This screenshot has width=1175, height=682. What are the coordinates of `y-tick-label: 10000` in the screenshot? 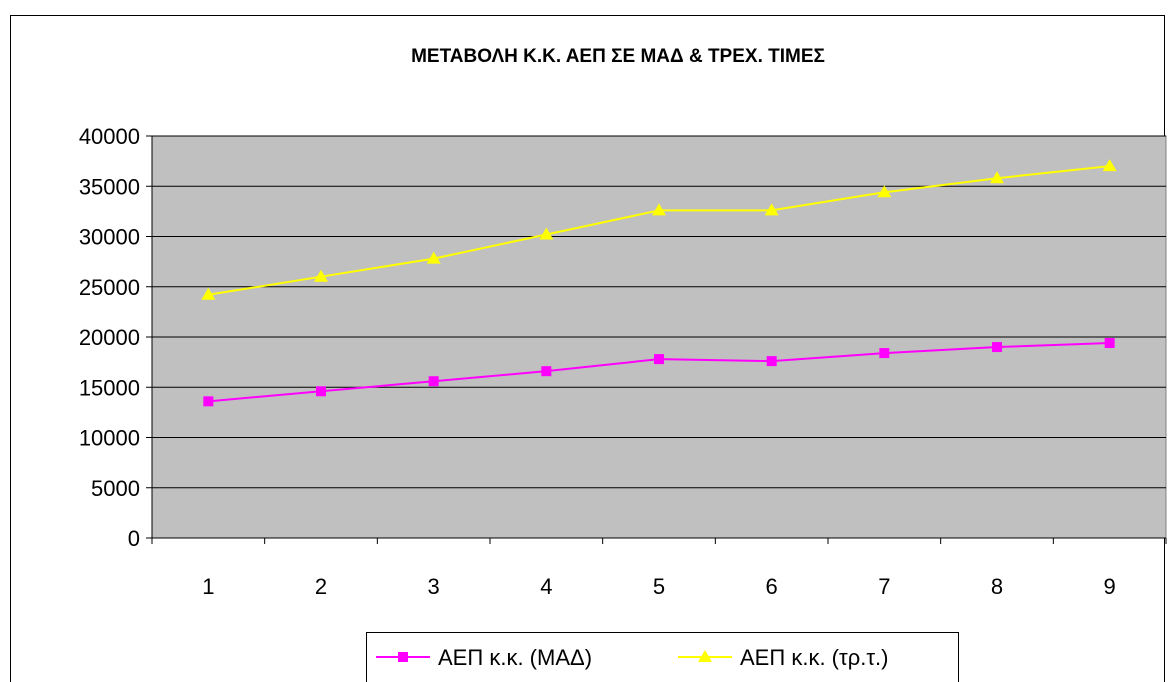 It's located at (109, 438).